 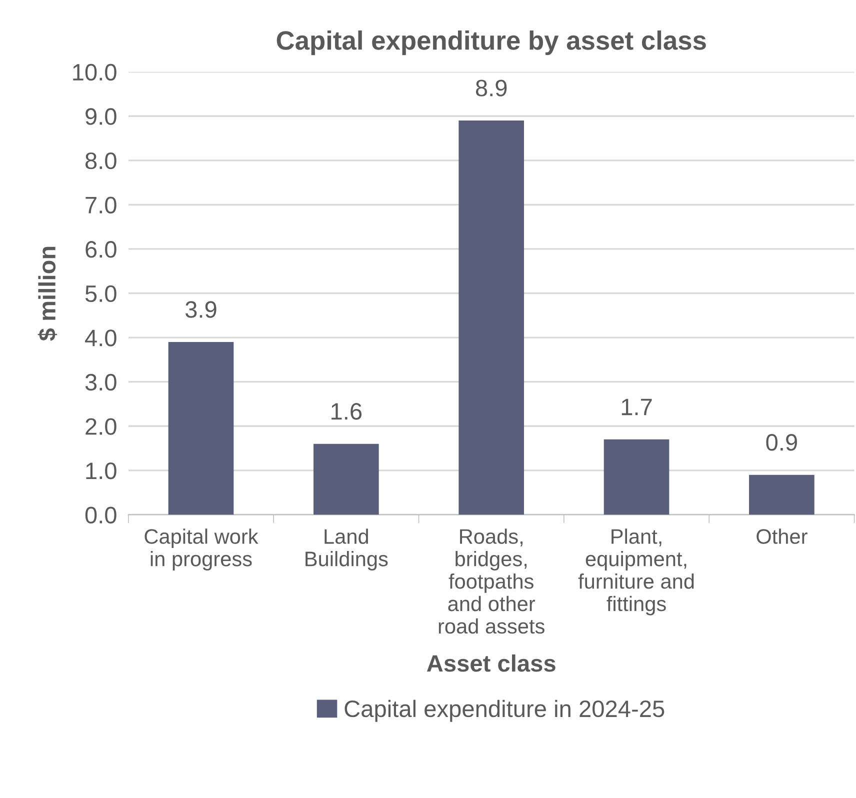 I want to click on y-tick-label: 4.0, so click(x=100, y=338).